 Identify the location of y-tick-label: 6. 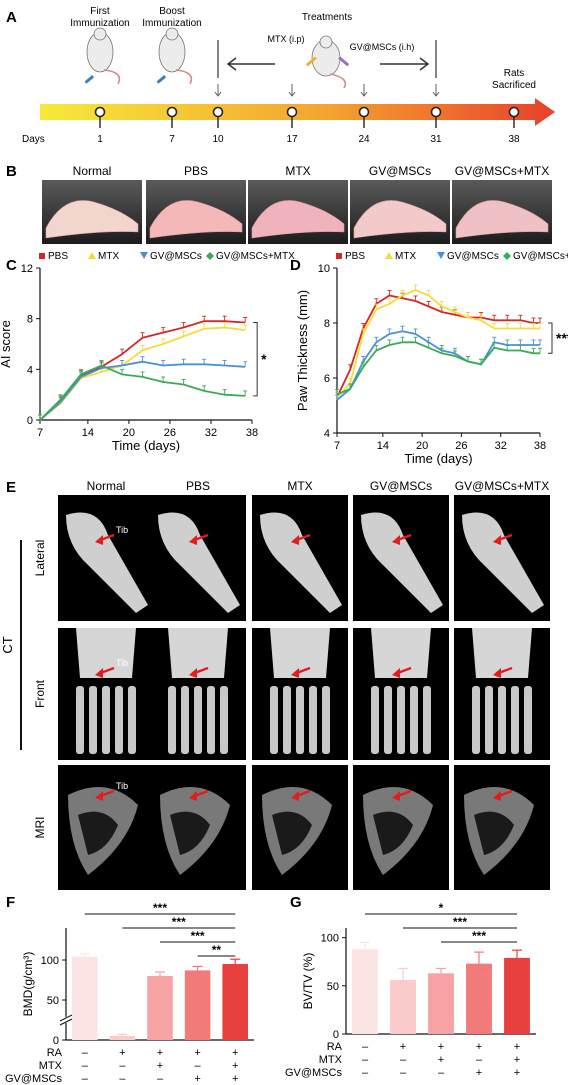
(327, 379).